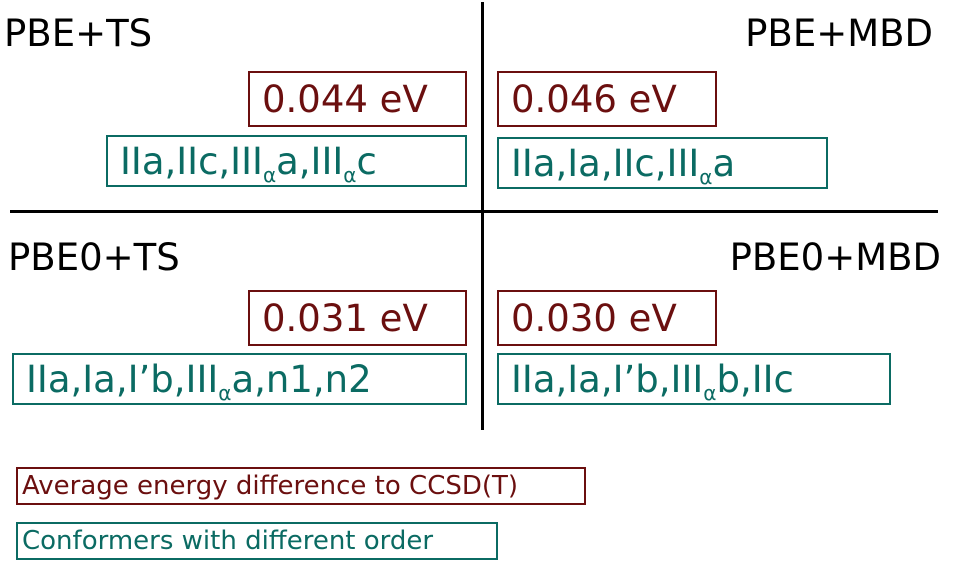 Image resolution: width=955 pixels, height=570 pixels. I want to click on method-label-pbe0-ts: PBE0+TS, so click(94, 257).